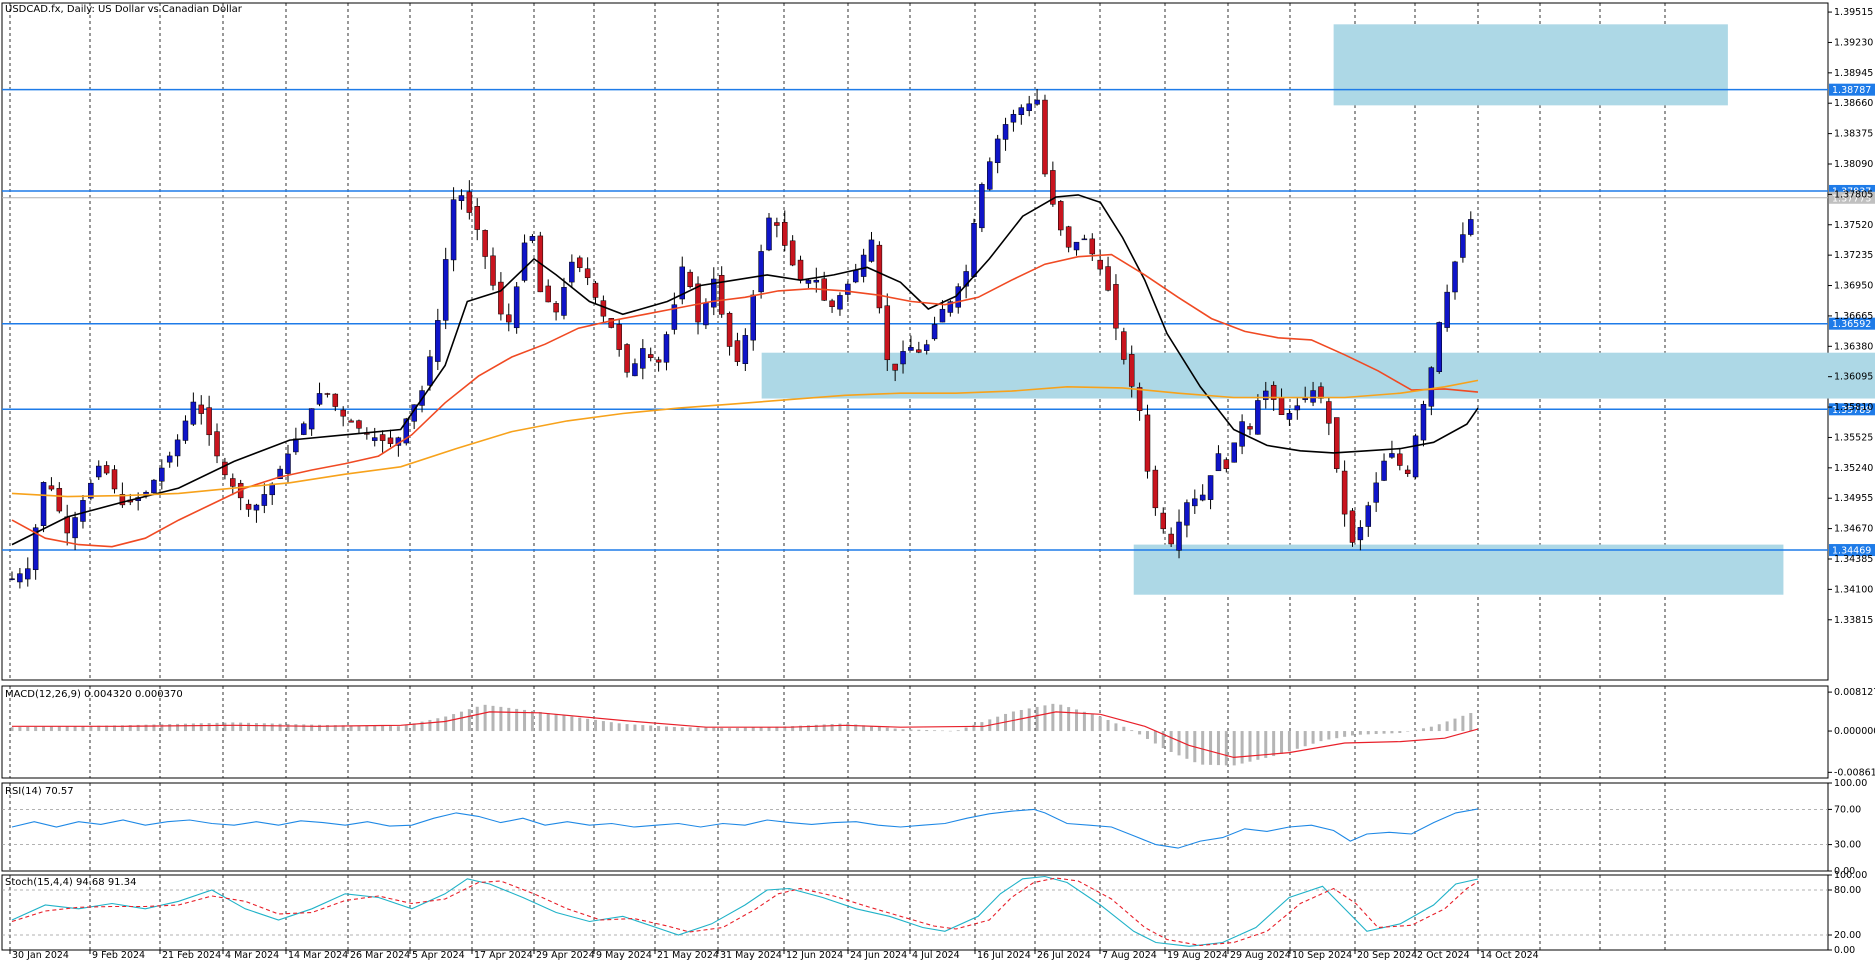 The width and height of the screenshot is (1875, 965). Describe the element at coordinates (39, 791) in the screenshot. I see `rsi-label: RSI(14) 70.57` at that location.